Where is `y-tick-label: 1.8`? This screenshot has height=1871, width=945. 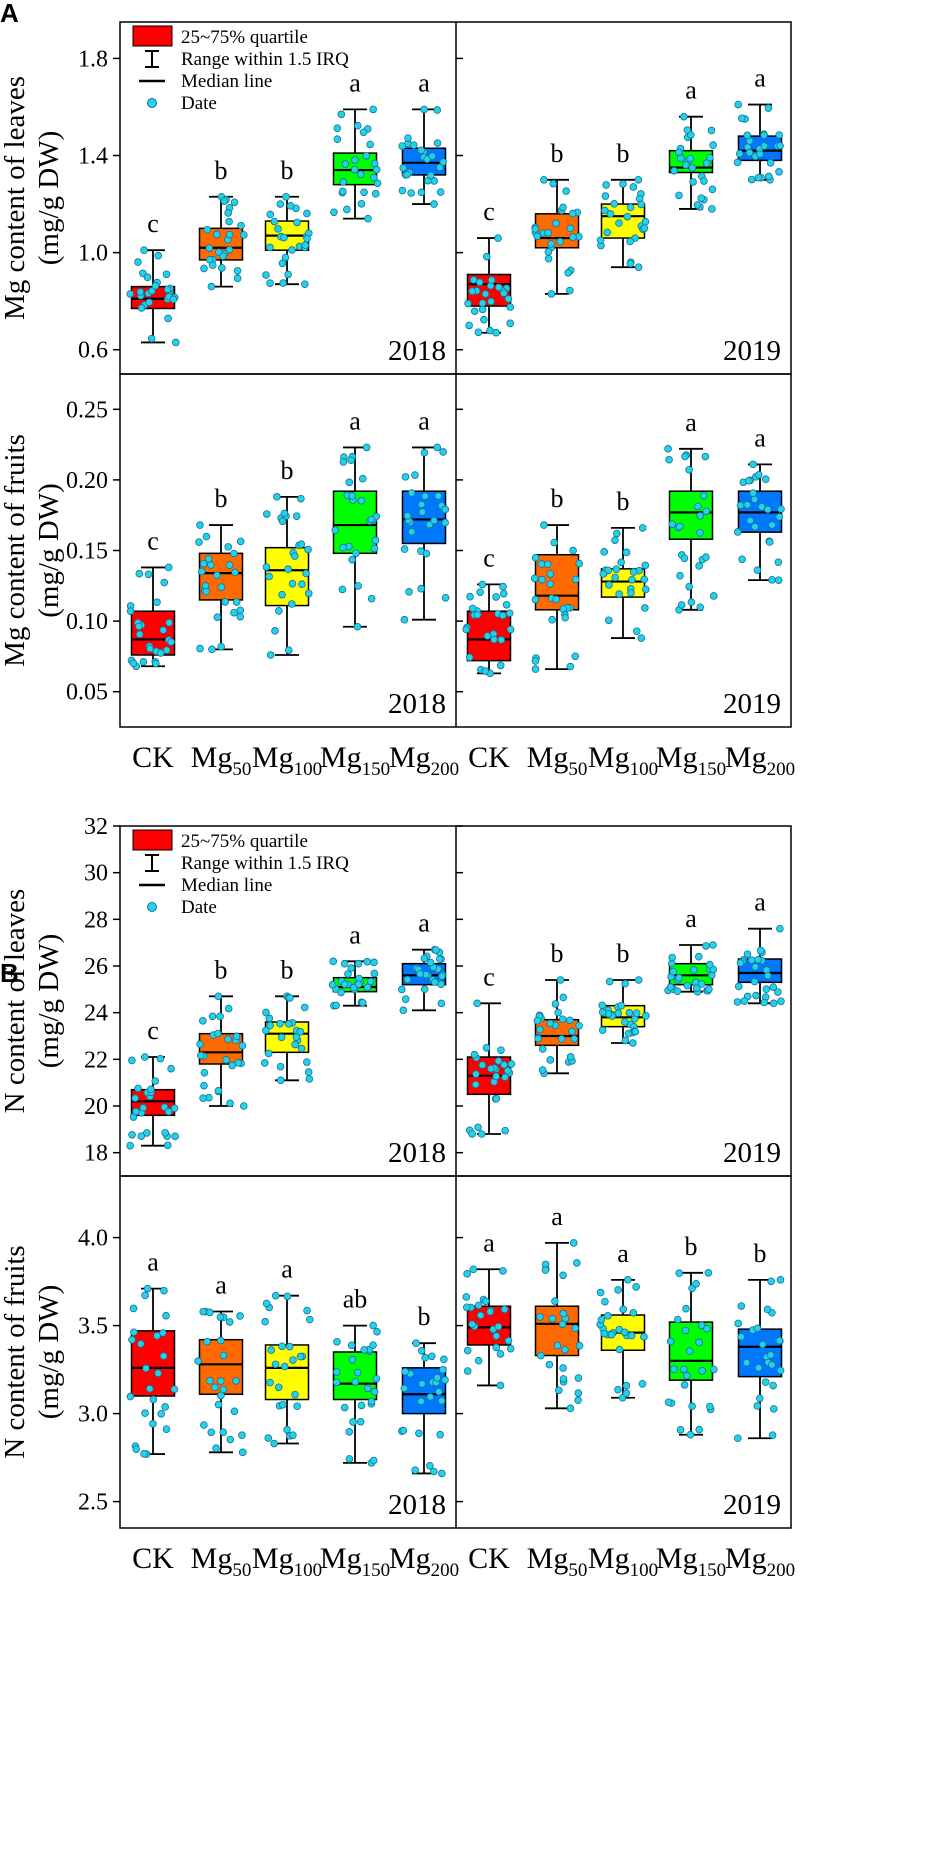
y-tick-label: 1.8 is located at coordinates (93, 59).